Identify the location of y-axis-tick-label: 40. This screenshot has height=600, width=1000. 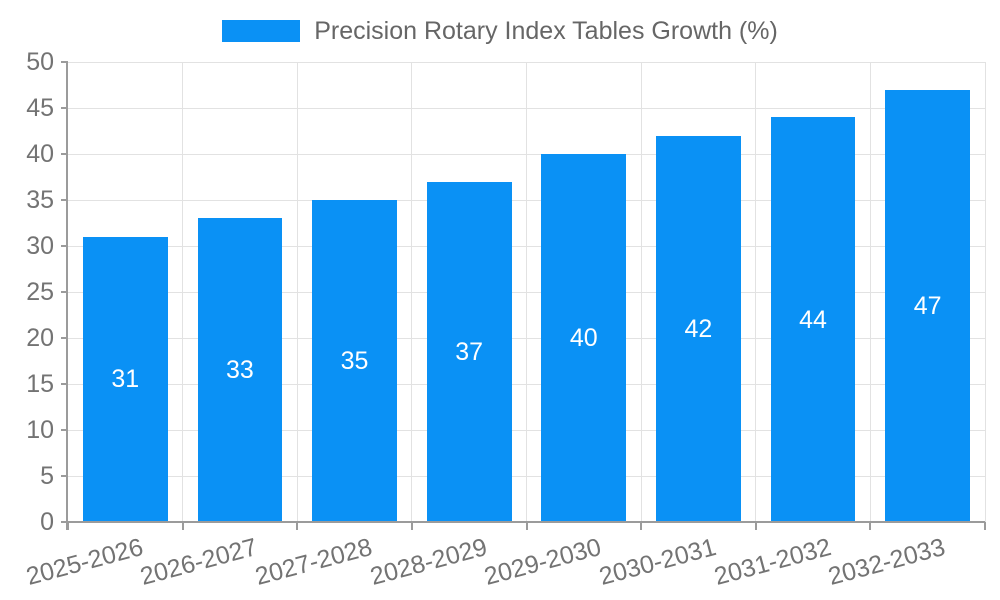
(40, 154).